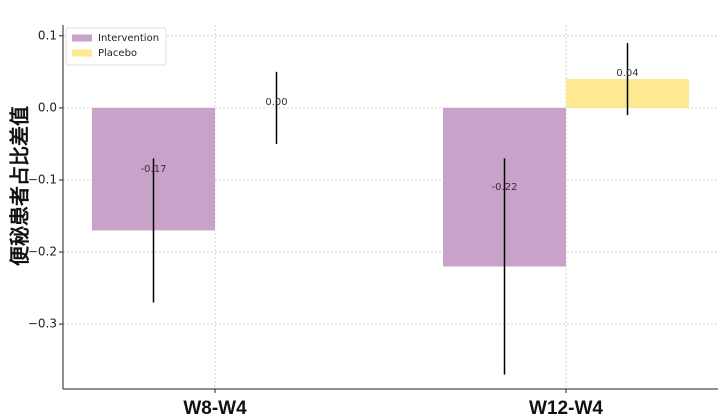  Describe the element at coordinates (128, 38) in the screenshot. I see `legend-label: Intervention` at that location.